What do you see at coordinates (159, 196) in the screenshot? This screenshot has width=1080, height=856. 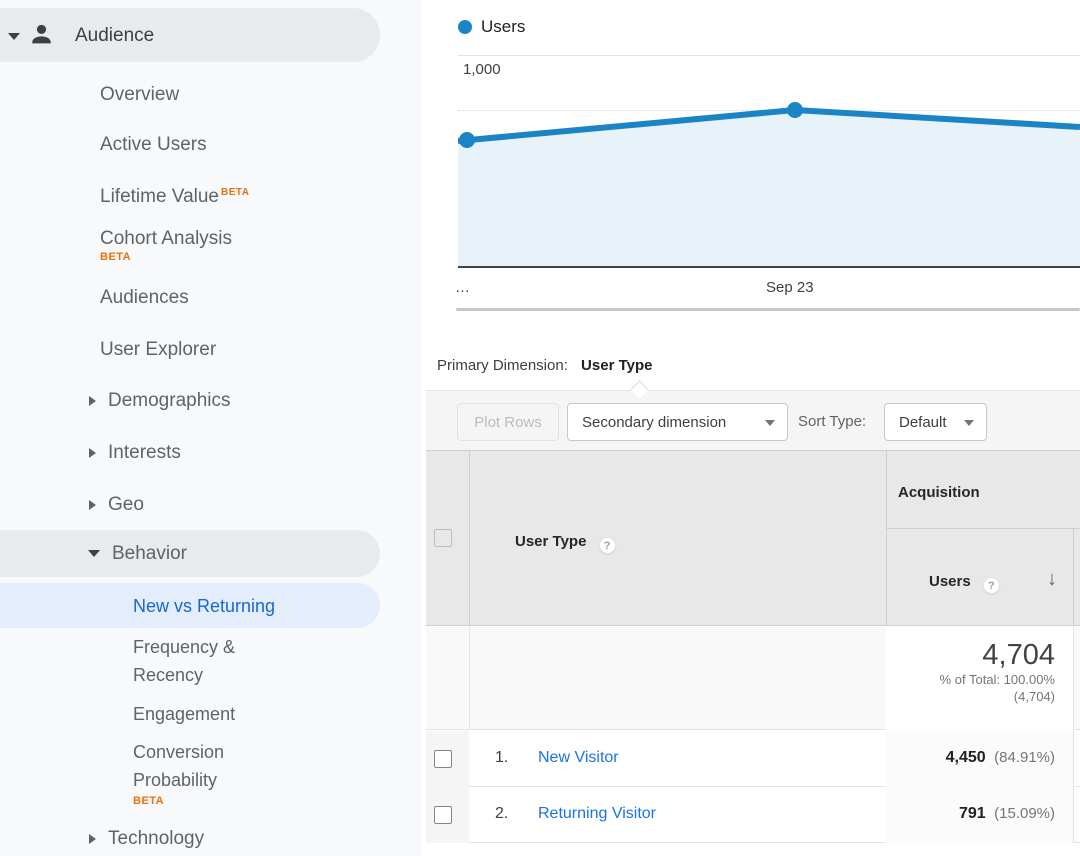 I see `sidebar-item-label: Lifetime Value` at bounding box center [159, 196].